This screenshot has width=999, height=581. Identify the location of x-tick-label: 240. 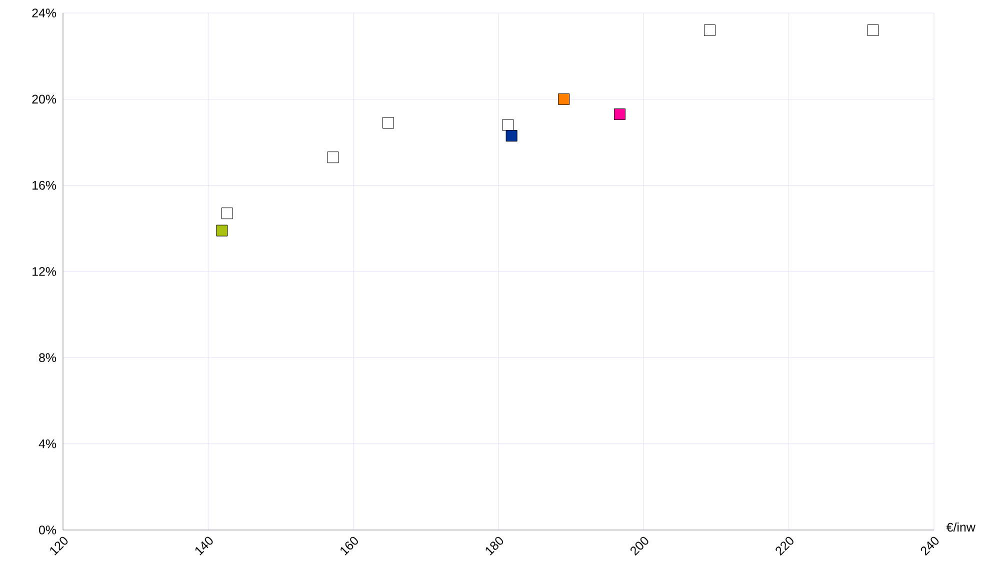
(929, 546).